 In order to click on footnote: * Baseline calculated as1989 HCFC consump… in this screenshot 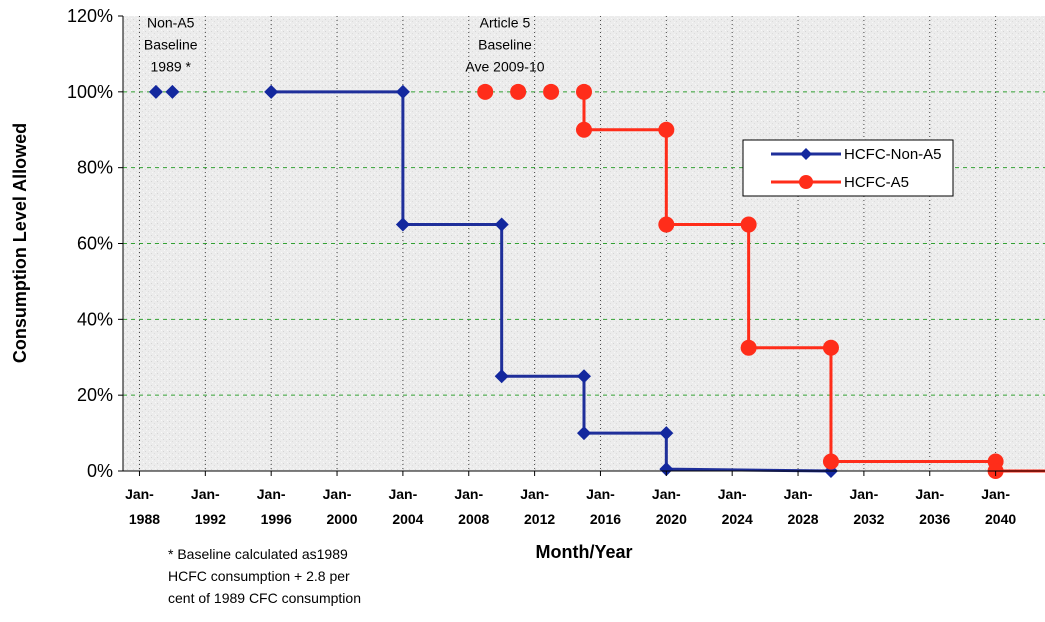, I will do `click(264, 576)`.